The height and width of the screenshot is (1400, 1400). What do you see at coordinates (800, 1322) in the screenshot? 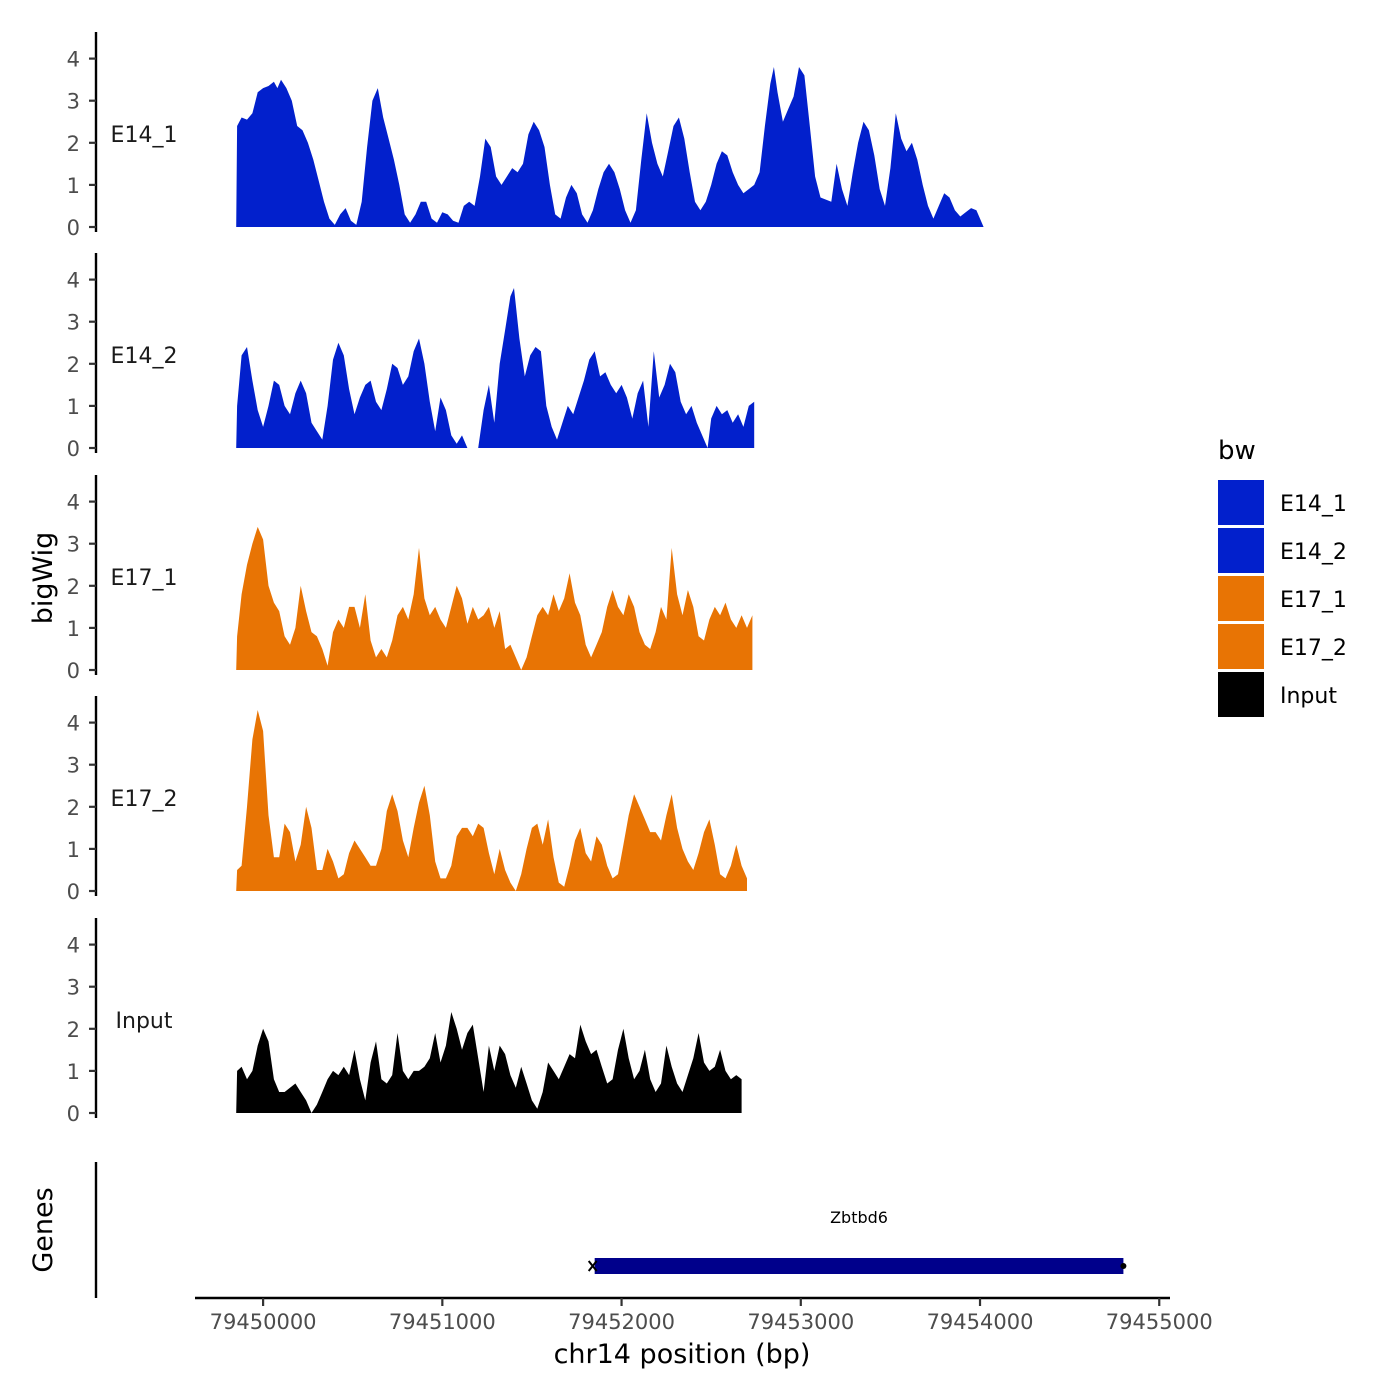
I see `x-tick-label: 79453000` at bounding box center [800, 1322].